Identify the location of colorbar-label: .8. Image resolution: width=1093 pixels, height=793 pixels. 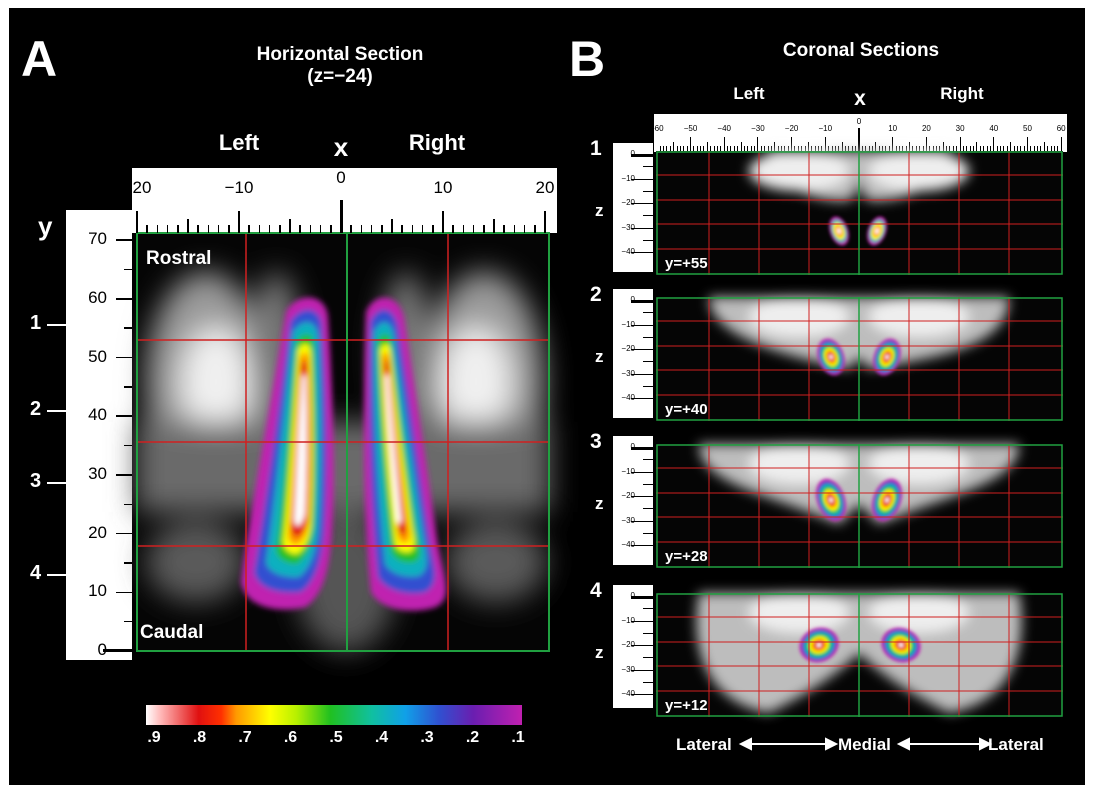
(199, 737).